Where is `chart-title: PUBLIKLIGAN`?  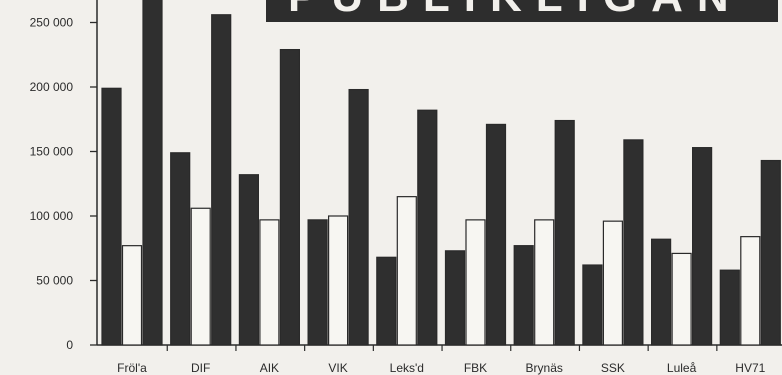 chart-title: PUBLIKLIGAN is located at coordinates (522, 11).